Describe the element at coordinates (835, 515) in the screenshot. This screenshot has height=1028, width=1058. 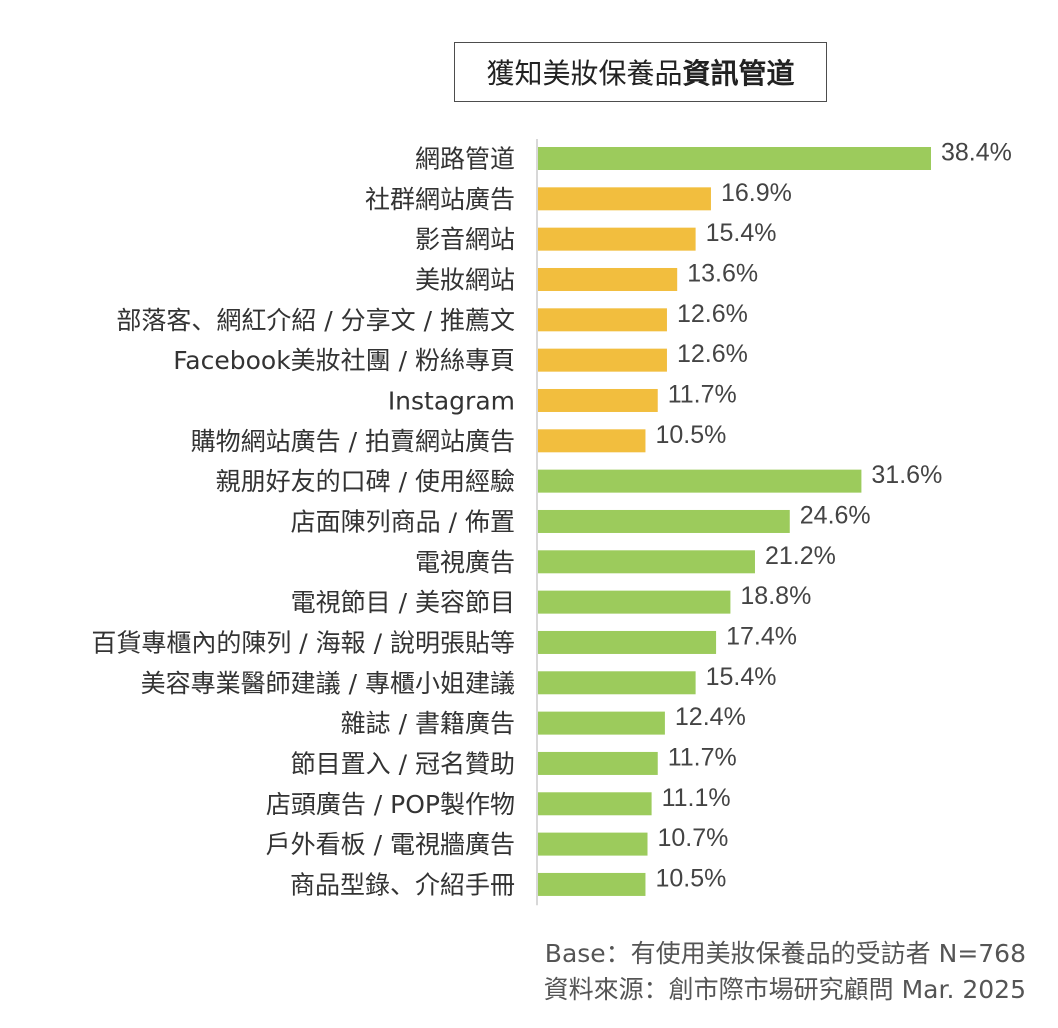
I see `value-label: 24.6%` at that location.